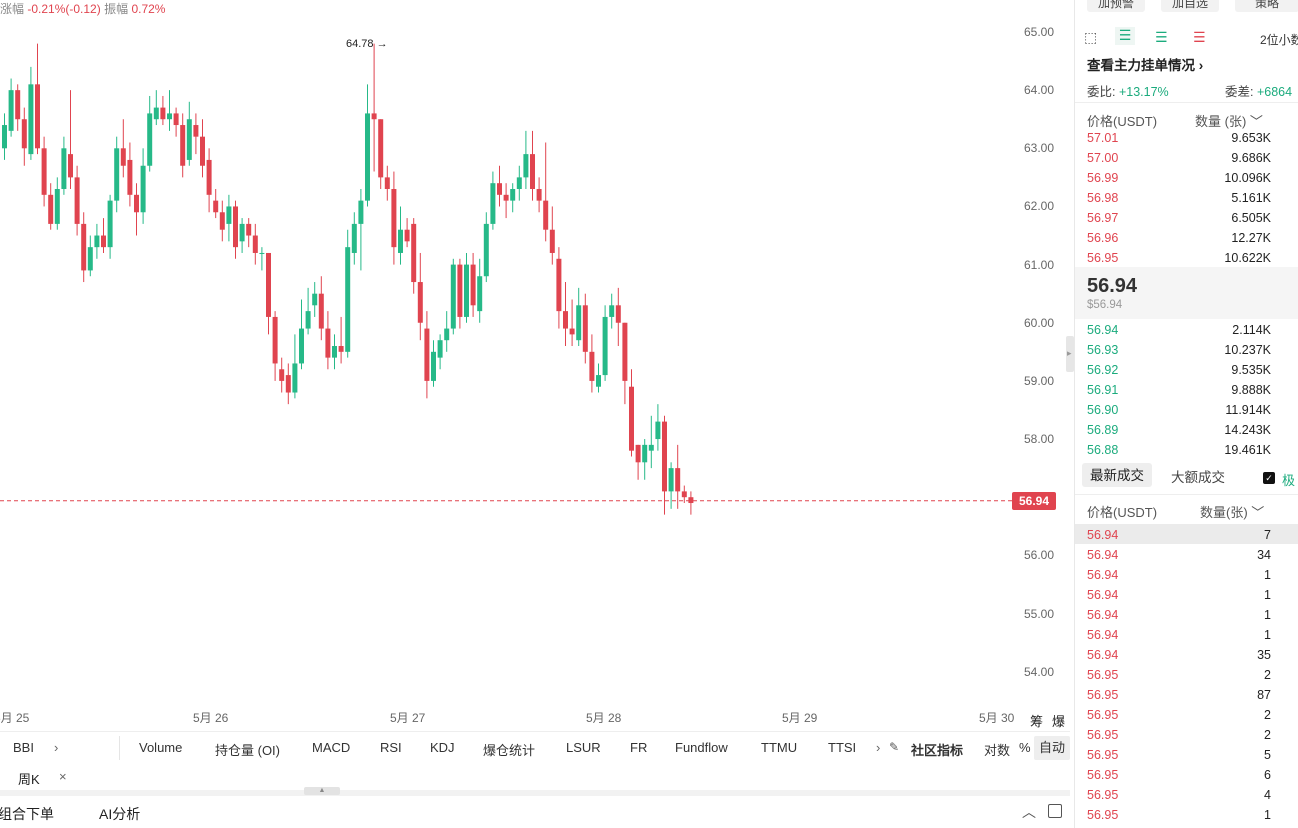  What do you see at coordinates (1190, 6) in the screenshot?
I see `add-watchlist-button: 加自选` at bounding box center [1190, 6].